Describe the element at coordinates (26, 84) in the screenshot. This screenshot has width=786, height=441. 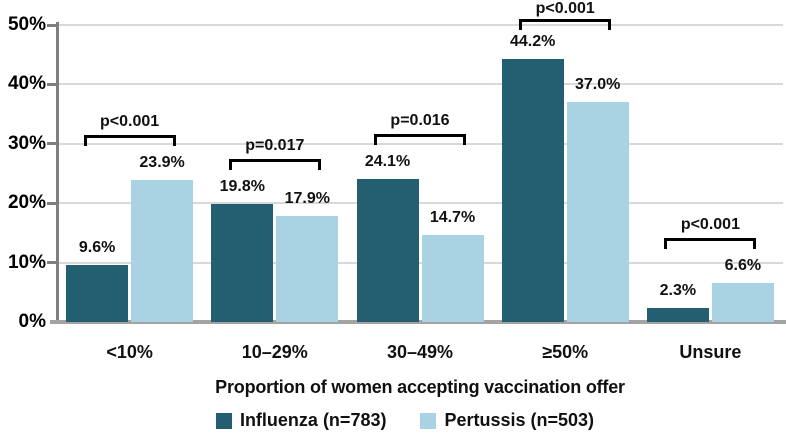
I see `y-axis-label-40: 40%` at that location.